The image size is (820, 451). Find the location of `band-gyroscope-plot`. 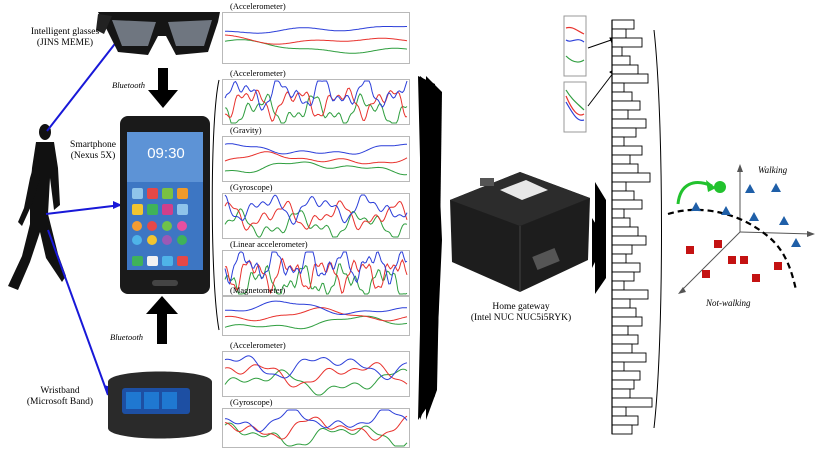

band-gyroscope-plot is located at coordinates (316, 428).